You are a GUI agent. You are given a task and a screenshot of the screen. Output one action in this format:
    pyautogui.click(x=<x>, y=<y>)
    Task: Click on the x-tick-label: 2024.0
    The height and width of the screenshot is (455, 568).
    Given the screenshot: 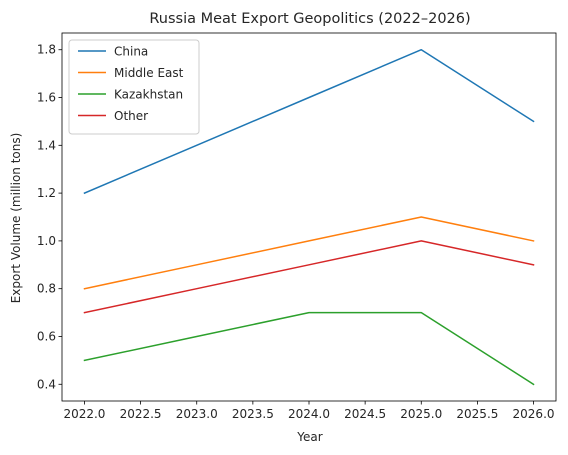 What is the action you would take?
    pyautogui.click(x=309, y=414)
    